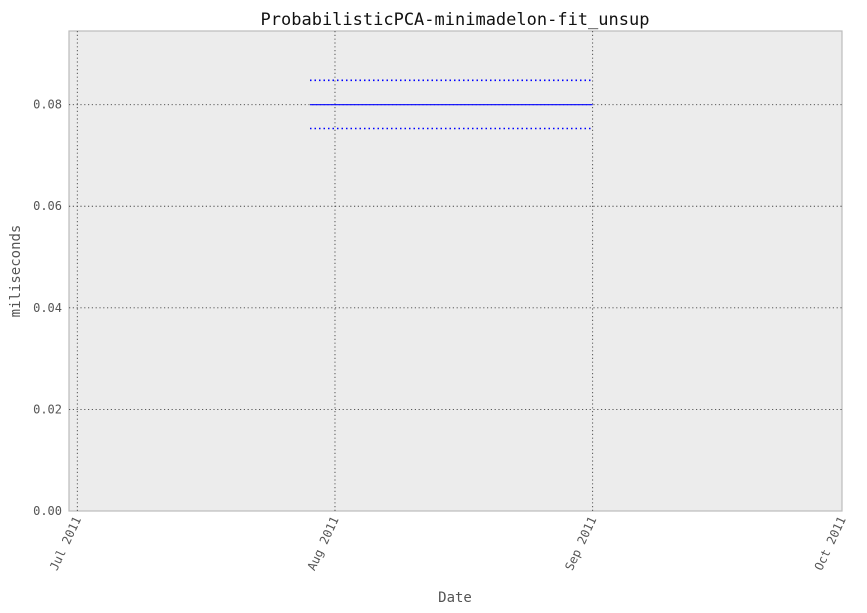  I want to click on series-lines, so click(451, 104).